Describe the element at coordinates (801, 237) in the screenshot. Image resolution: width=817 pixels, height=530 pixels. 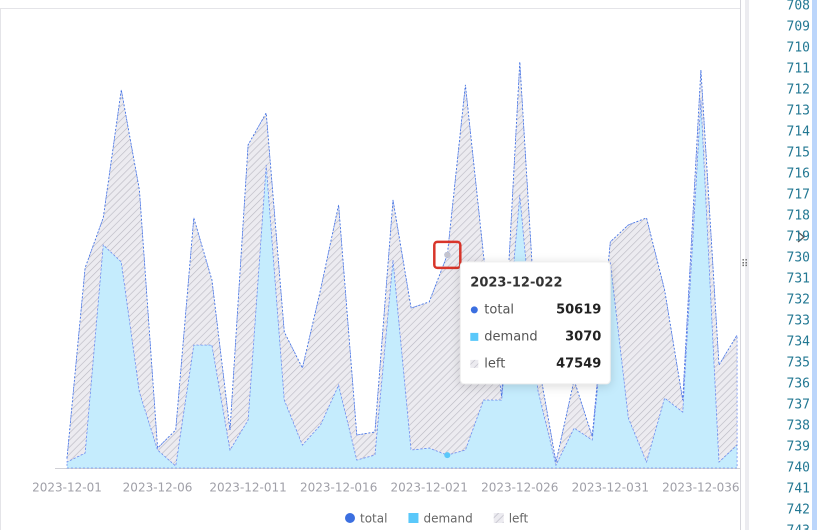
I see `chevron-icon` at that location.